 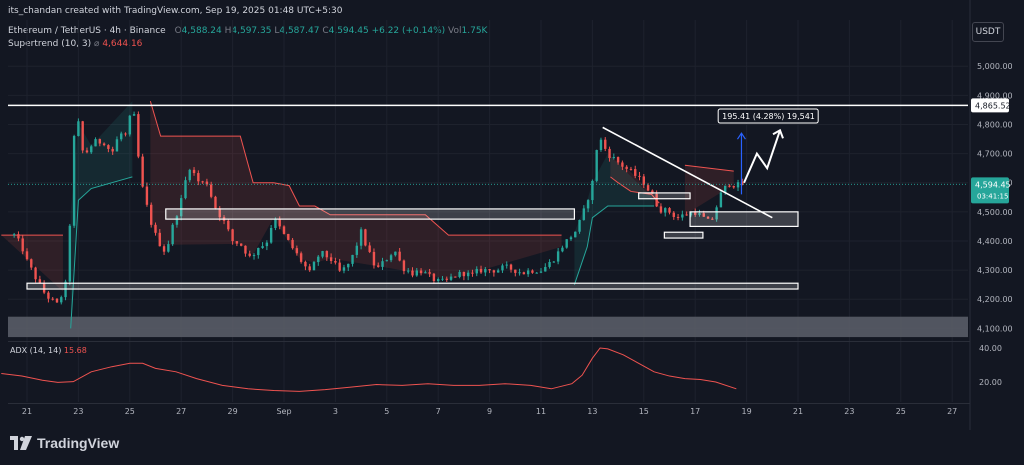 I want to click on currency-button: USDT, so click(x=988, y=32).